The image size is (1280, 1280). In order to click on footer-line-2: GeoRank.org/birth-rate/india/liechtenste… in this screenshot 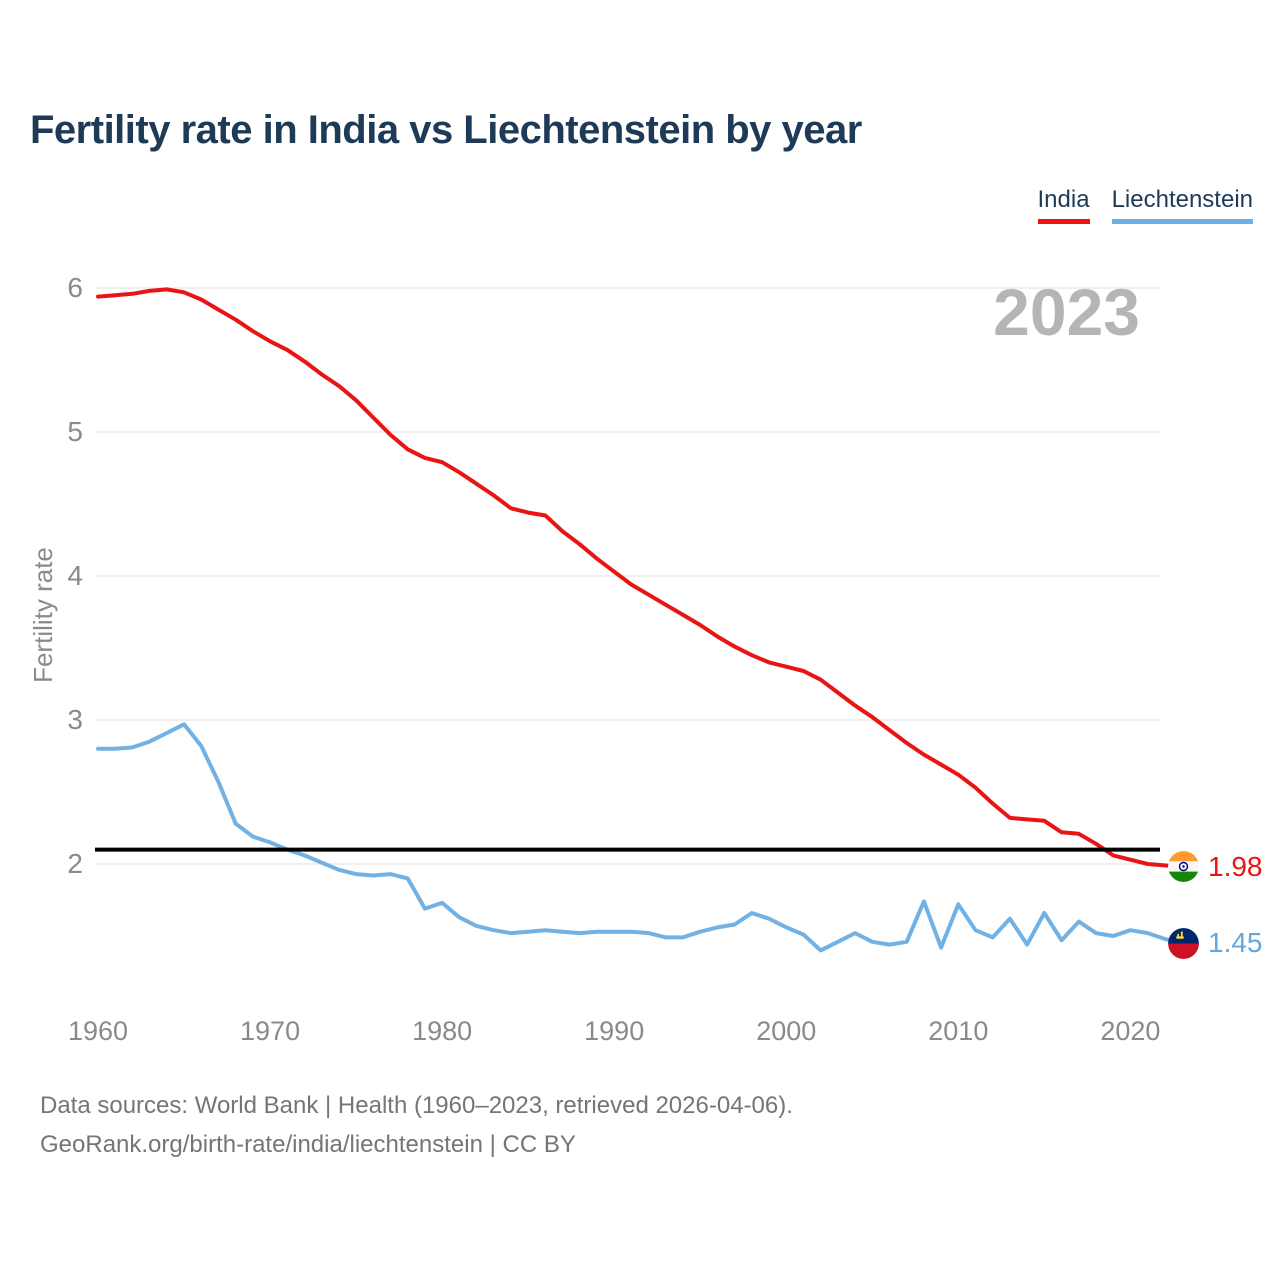, I will do `click(308, 1144)`.